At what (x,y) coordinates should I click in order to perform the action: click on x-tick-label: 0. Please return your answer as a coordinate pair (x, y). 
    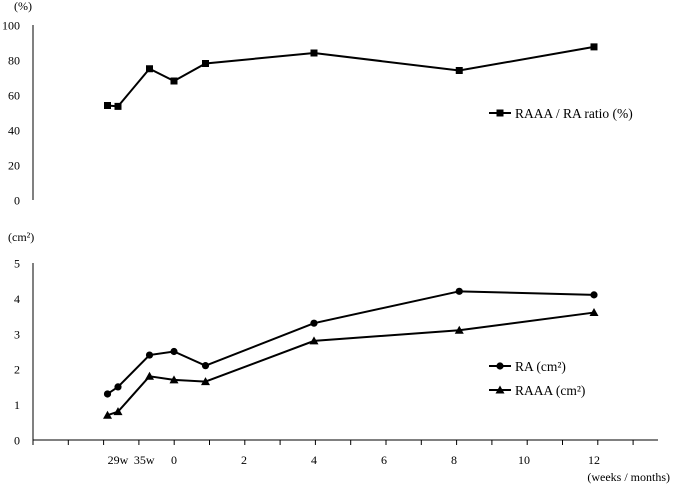
    Looking at the image, I should click on (174, 460).